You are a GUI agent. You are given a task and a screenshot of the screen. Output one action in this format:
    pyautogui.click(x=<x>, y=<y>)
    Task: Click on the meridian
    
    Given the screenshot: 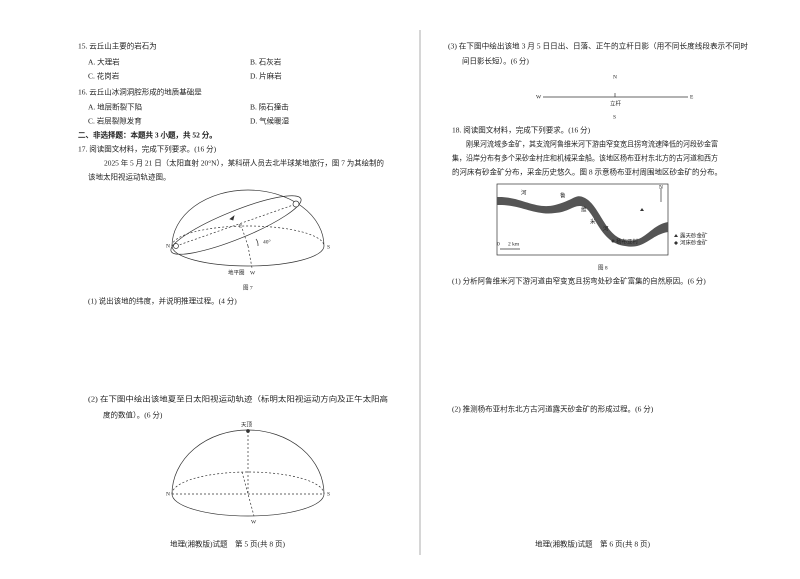 What is the action you would take?
    pyautogui.click(x=245, y=237)
    